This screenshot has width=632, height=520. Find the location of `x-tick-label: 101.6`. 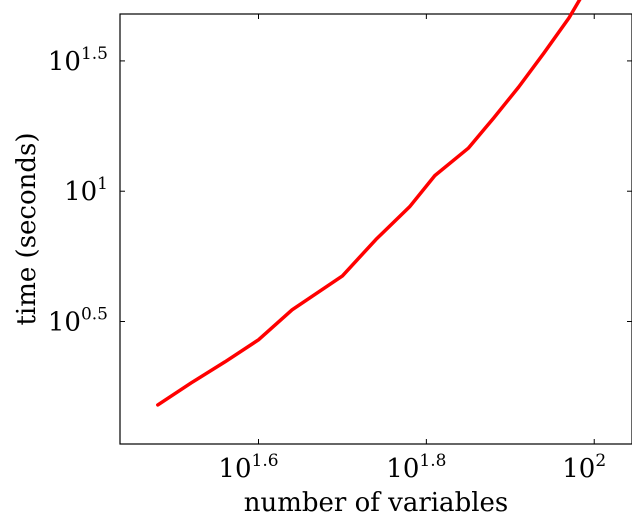

x-tick-label: 101.6 is located at coordinates (248, 467).